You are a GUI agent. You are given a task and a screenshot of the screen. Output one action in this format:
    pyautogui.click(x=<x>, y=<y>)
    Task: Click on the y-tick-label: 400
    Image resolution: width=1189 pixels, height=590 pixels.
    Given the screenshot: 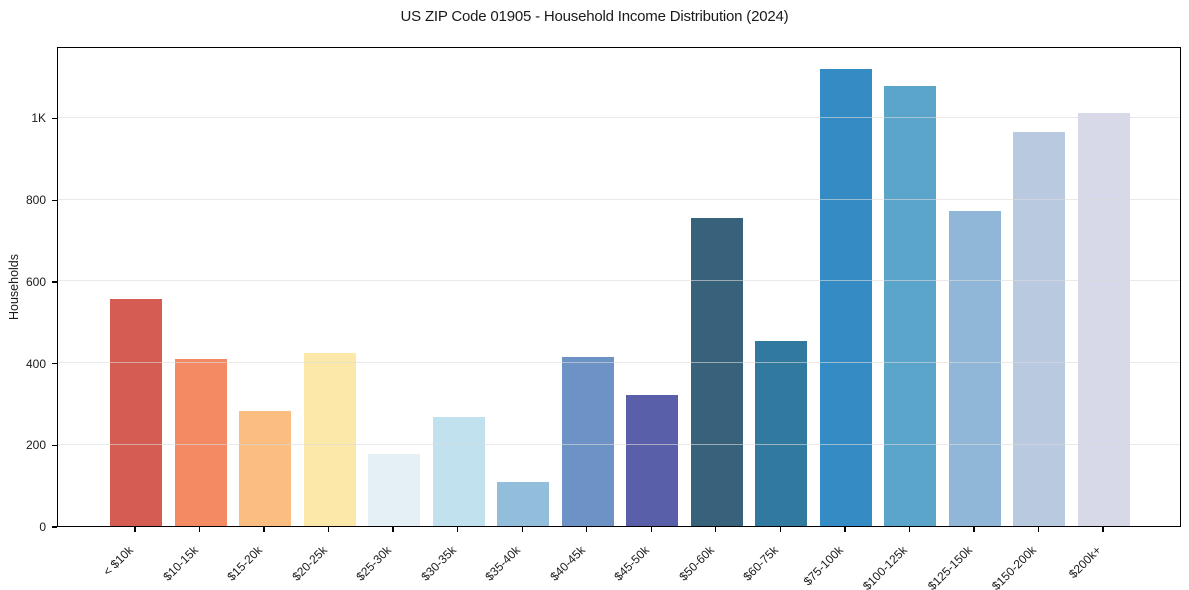 What is the action you would take?
    pyautogui.click(x=35, y=363)
    